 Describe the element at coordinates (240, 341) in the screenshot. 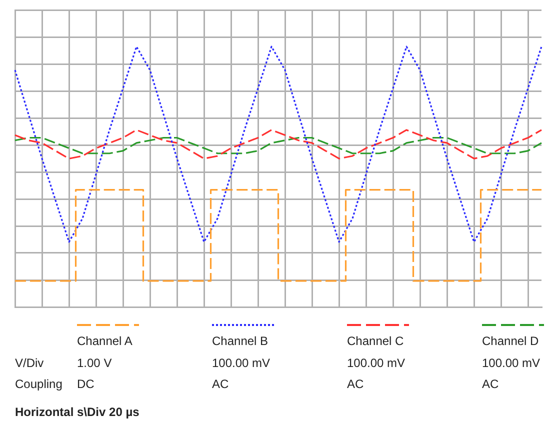

I see `legend-label: Channel B` at that location.